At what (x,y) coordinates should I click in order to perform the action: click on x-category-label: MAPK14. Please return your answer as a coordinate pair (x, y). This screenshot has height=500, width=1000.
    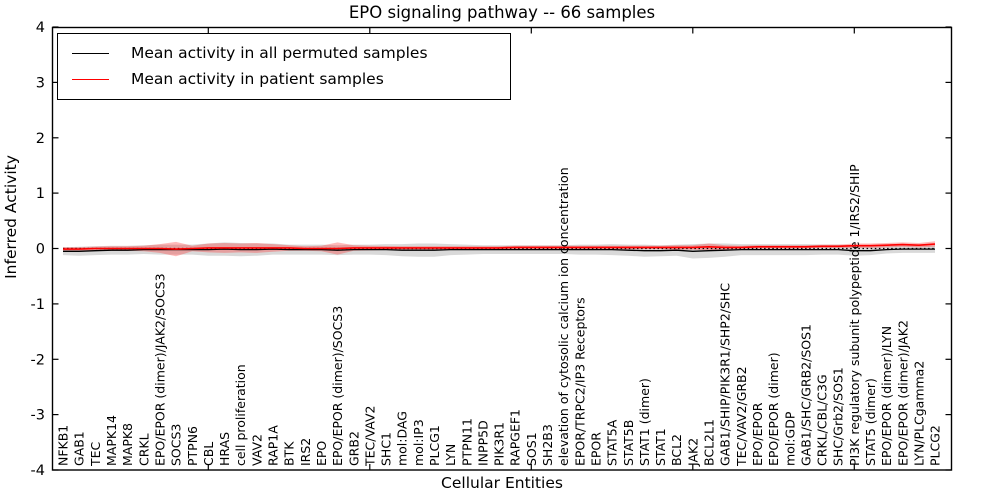
    Looking at the image, I should click on (111, 440).